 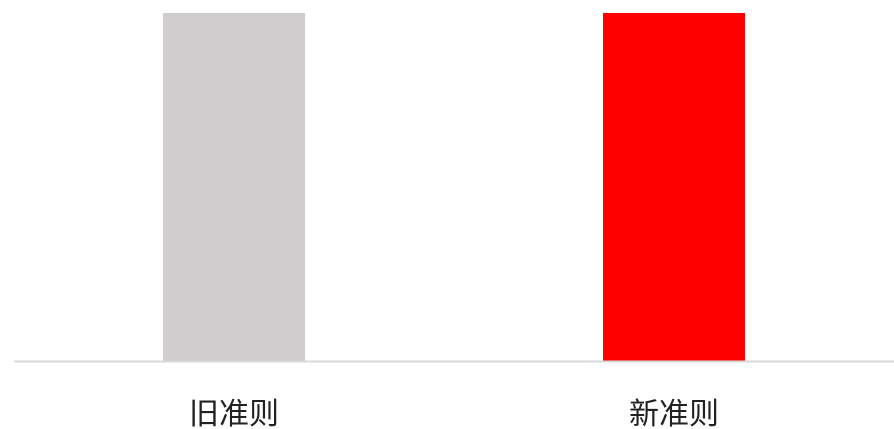 I want to click on category-label-2: 新准则, so click(x=674, y=413).